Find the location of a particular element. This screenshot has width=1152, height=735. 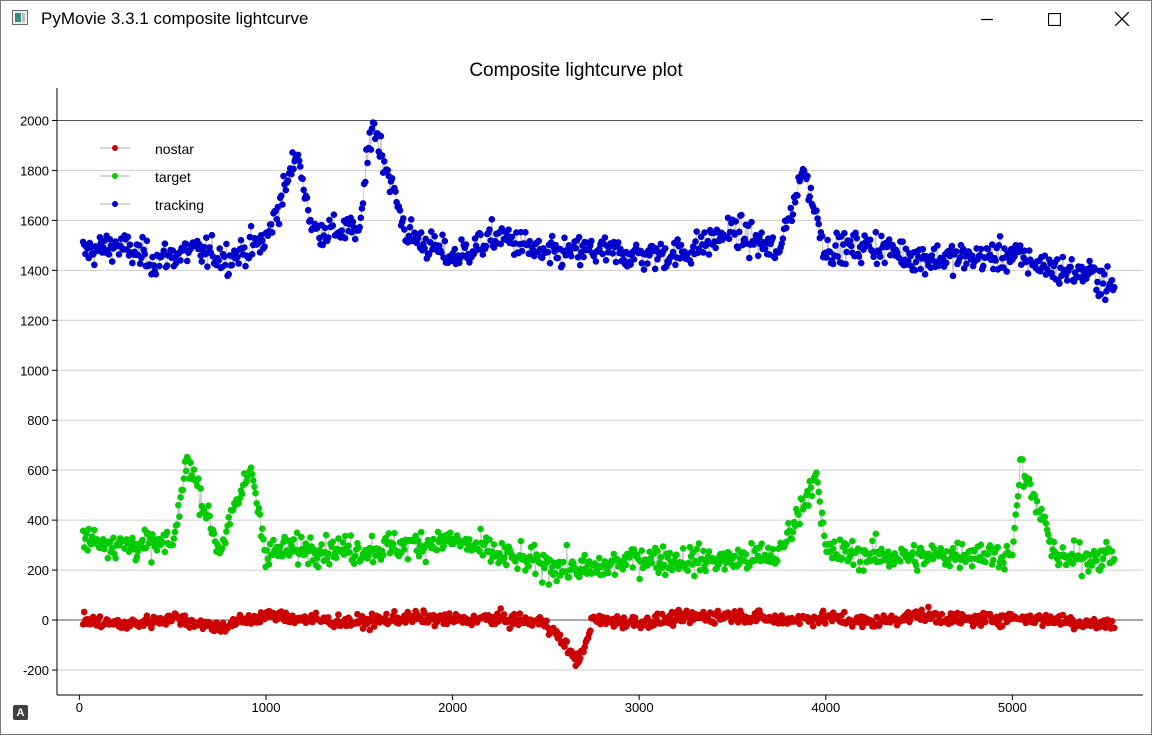

x-tick-label: 2000 is located at coordinates (452, 707).